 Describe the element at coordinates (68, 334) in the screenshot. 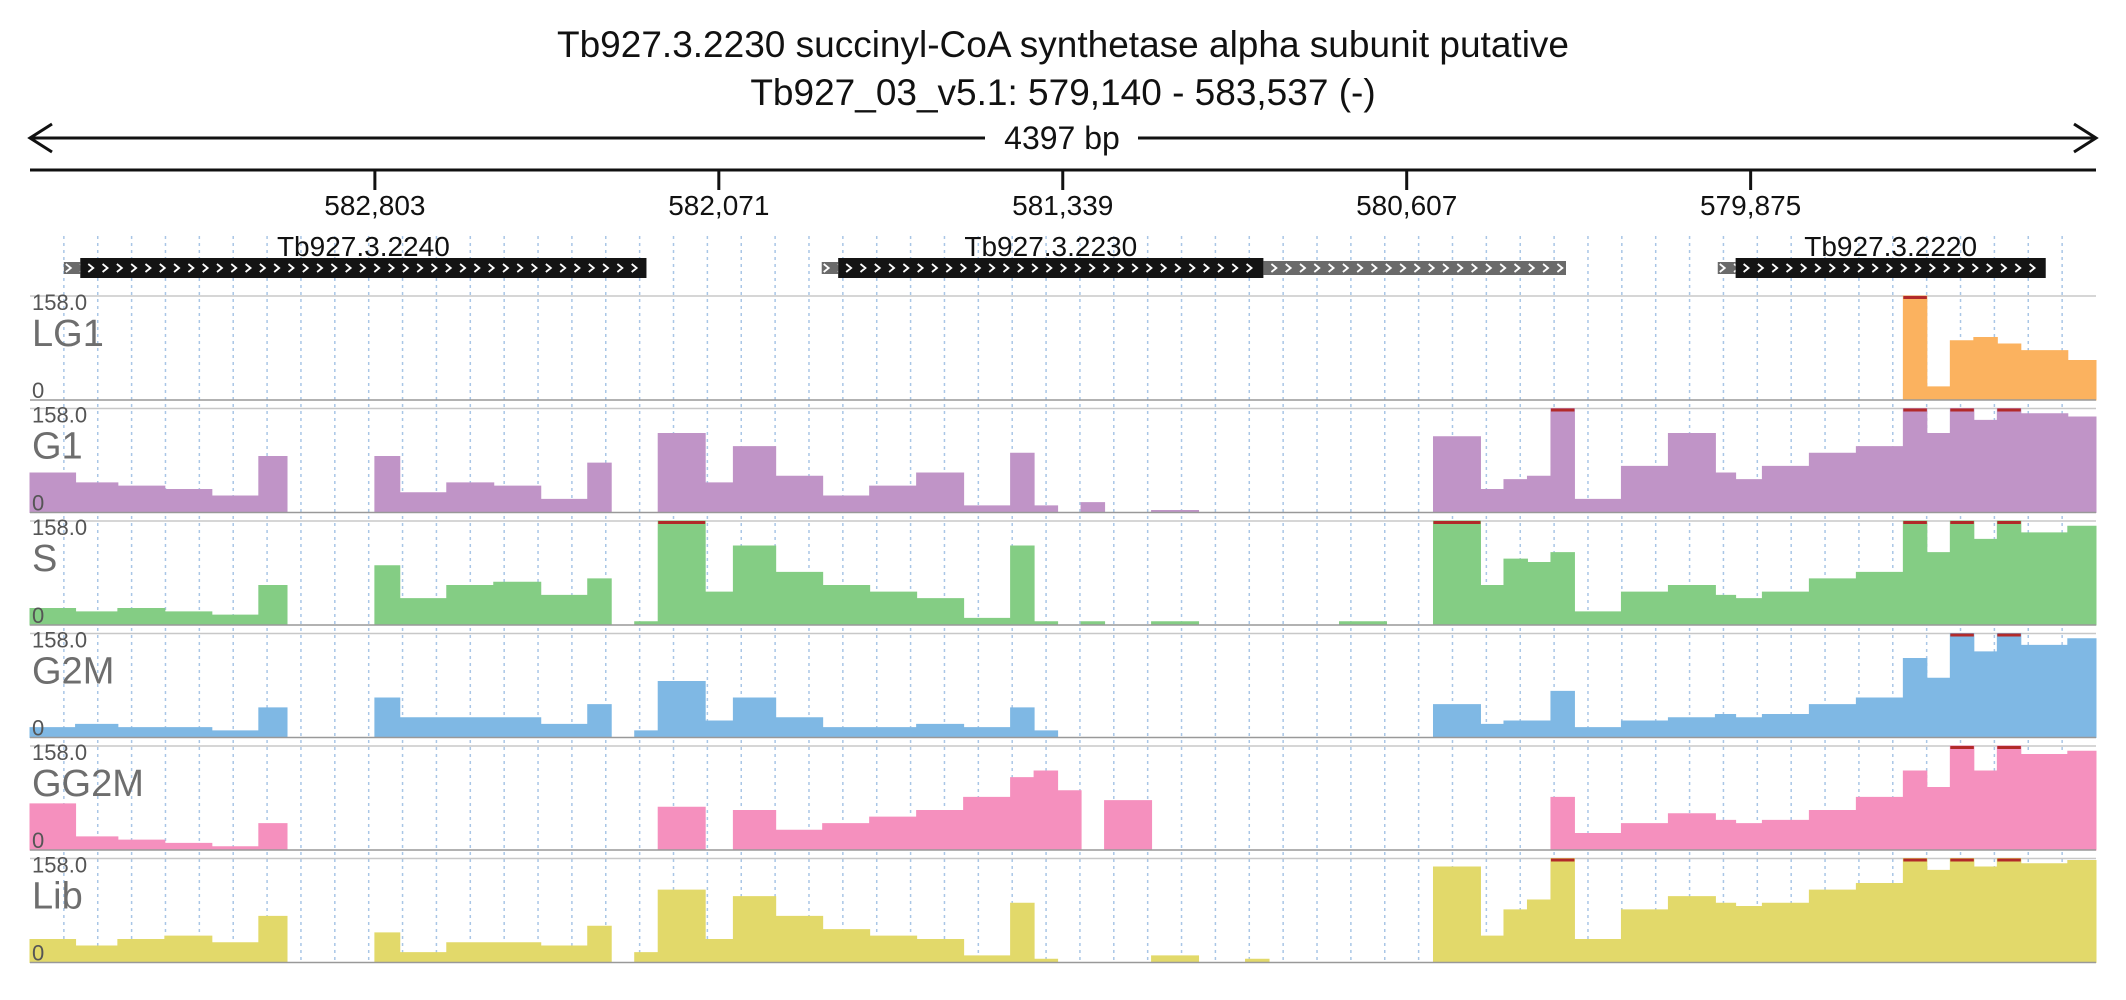

I see `track-name: LG1` at that location.